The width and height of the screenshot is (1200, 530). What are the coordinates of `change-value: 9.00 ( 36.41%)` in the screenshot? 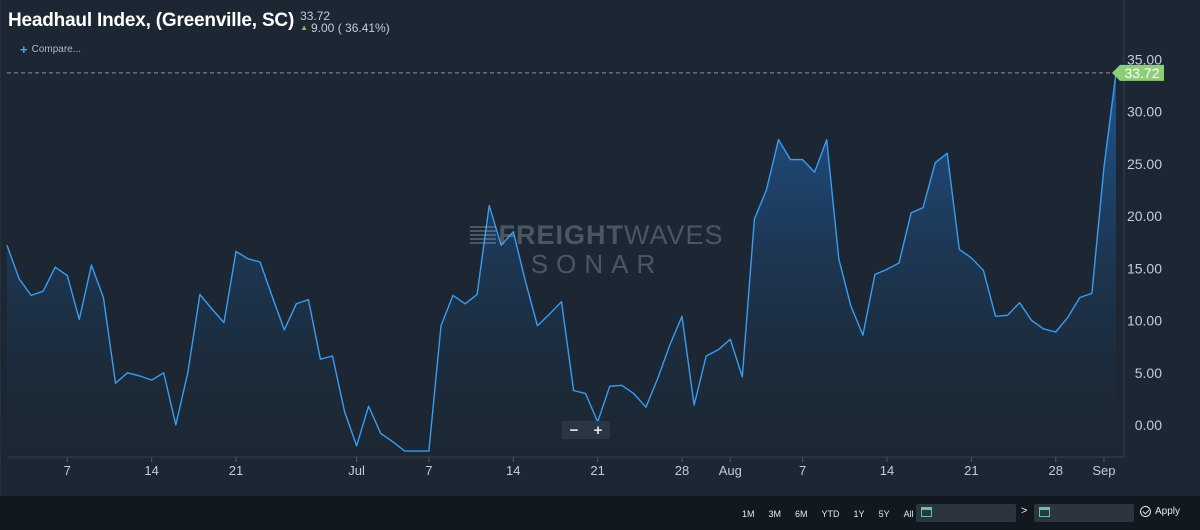 It's located at (350, 28).